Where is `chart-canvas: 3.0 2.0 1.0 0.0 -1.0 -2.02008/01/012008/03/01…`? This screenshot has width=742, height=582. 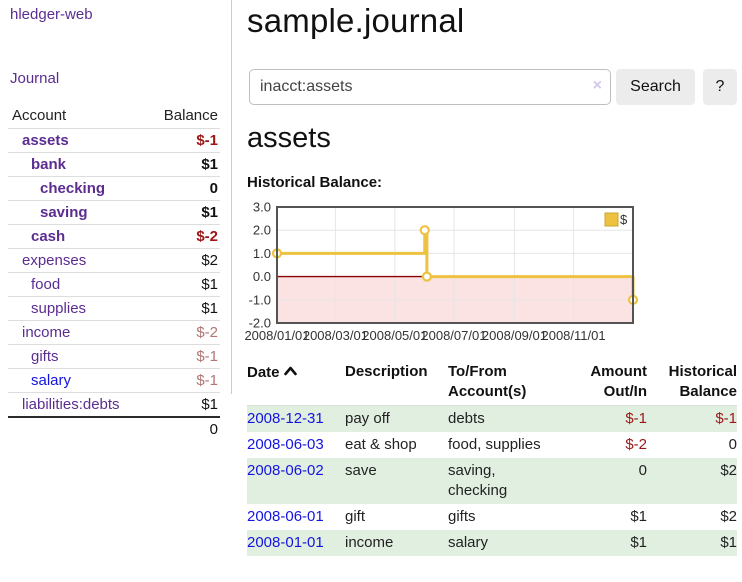
chart-canvas: 3.0 2.0 1.0 0.0 -1.0 -2.02008/01/012008/03/01… is located at coordinates (444, 275).